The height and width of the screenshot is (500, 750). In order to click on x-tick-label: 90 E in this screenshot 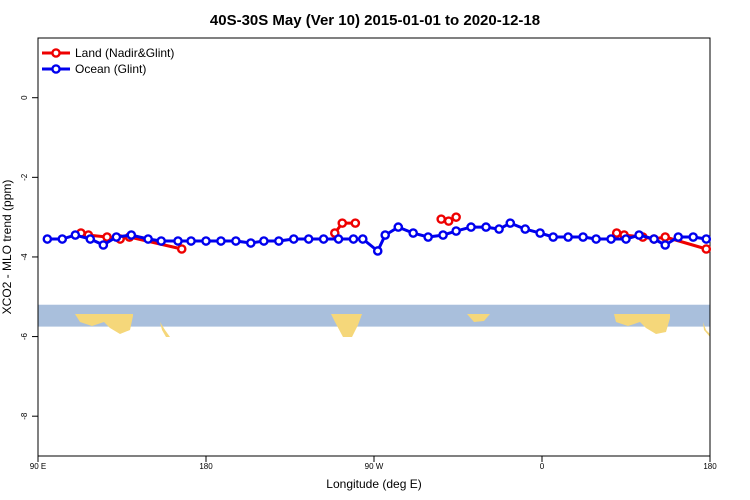, I will do `click(38, 466)`.